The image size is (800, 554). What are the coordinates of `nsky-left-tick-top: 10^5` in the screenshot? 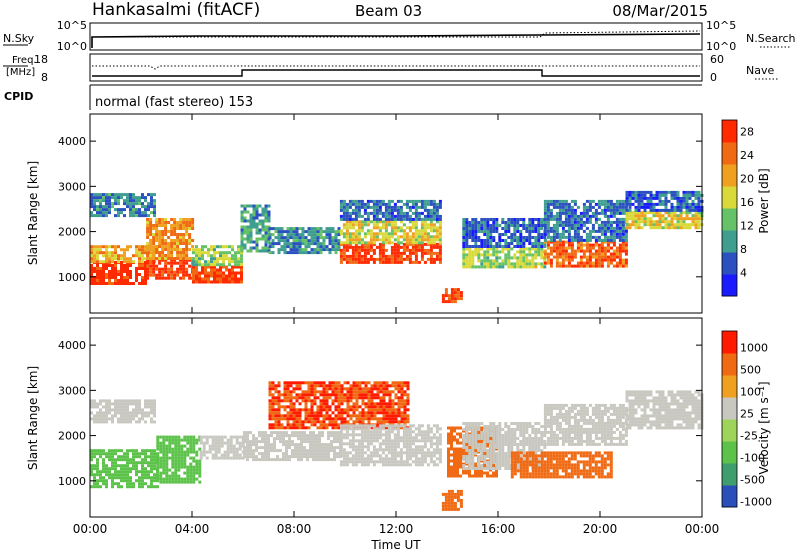 It's located at (72, 25).